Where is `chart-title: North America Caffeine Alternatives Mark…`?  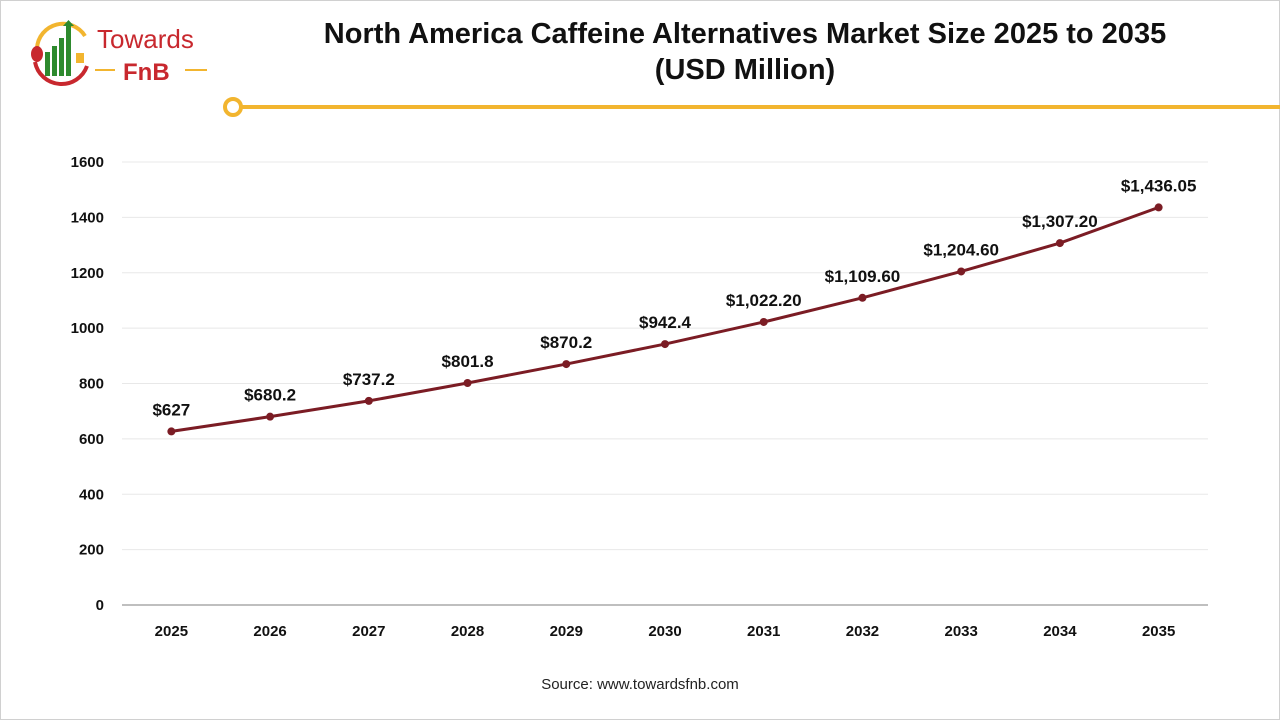 chart-title: North America Caffeine Alternatives Mark… is located at coordinates (745, 52).